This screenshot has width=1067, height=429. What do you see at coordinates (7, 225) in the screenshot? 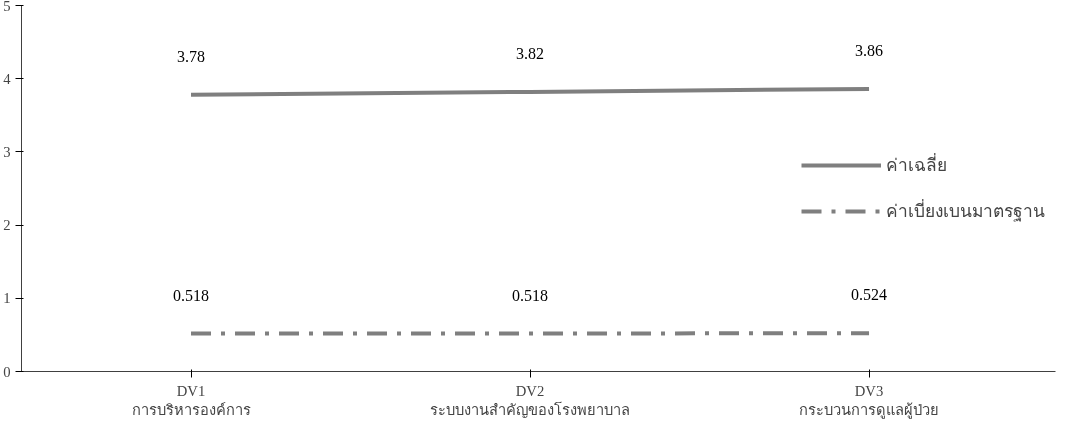
I see `y-tick-label: 2` at bounding box center [7, 225].